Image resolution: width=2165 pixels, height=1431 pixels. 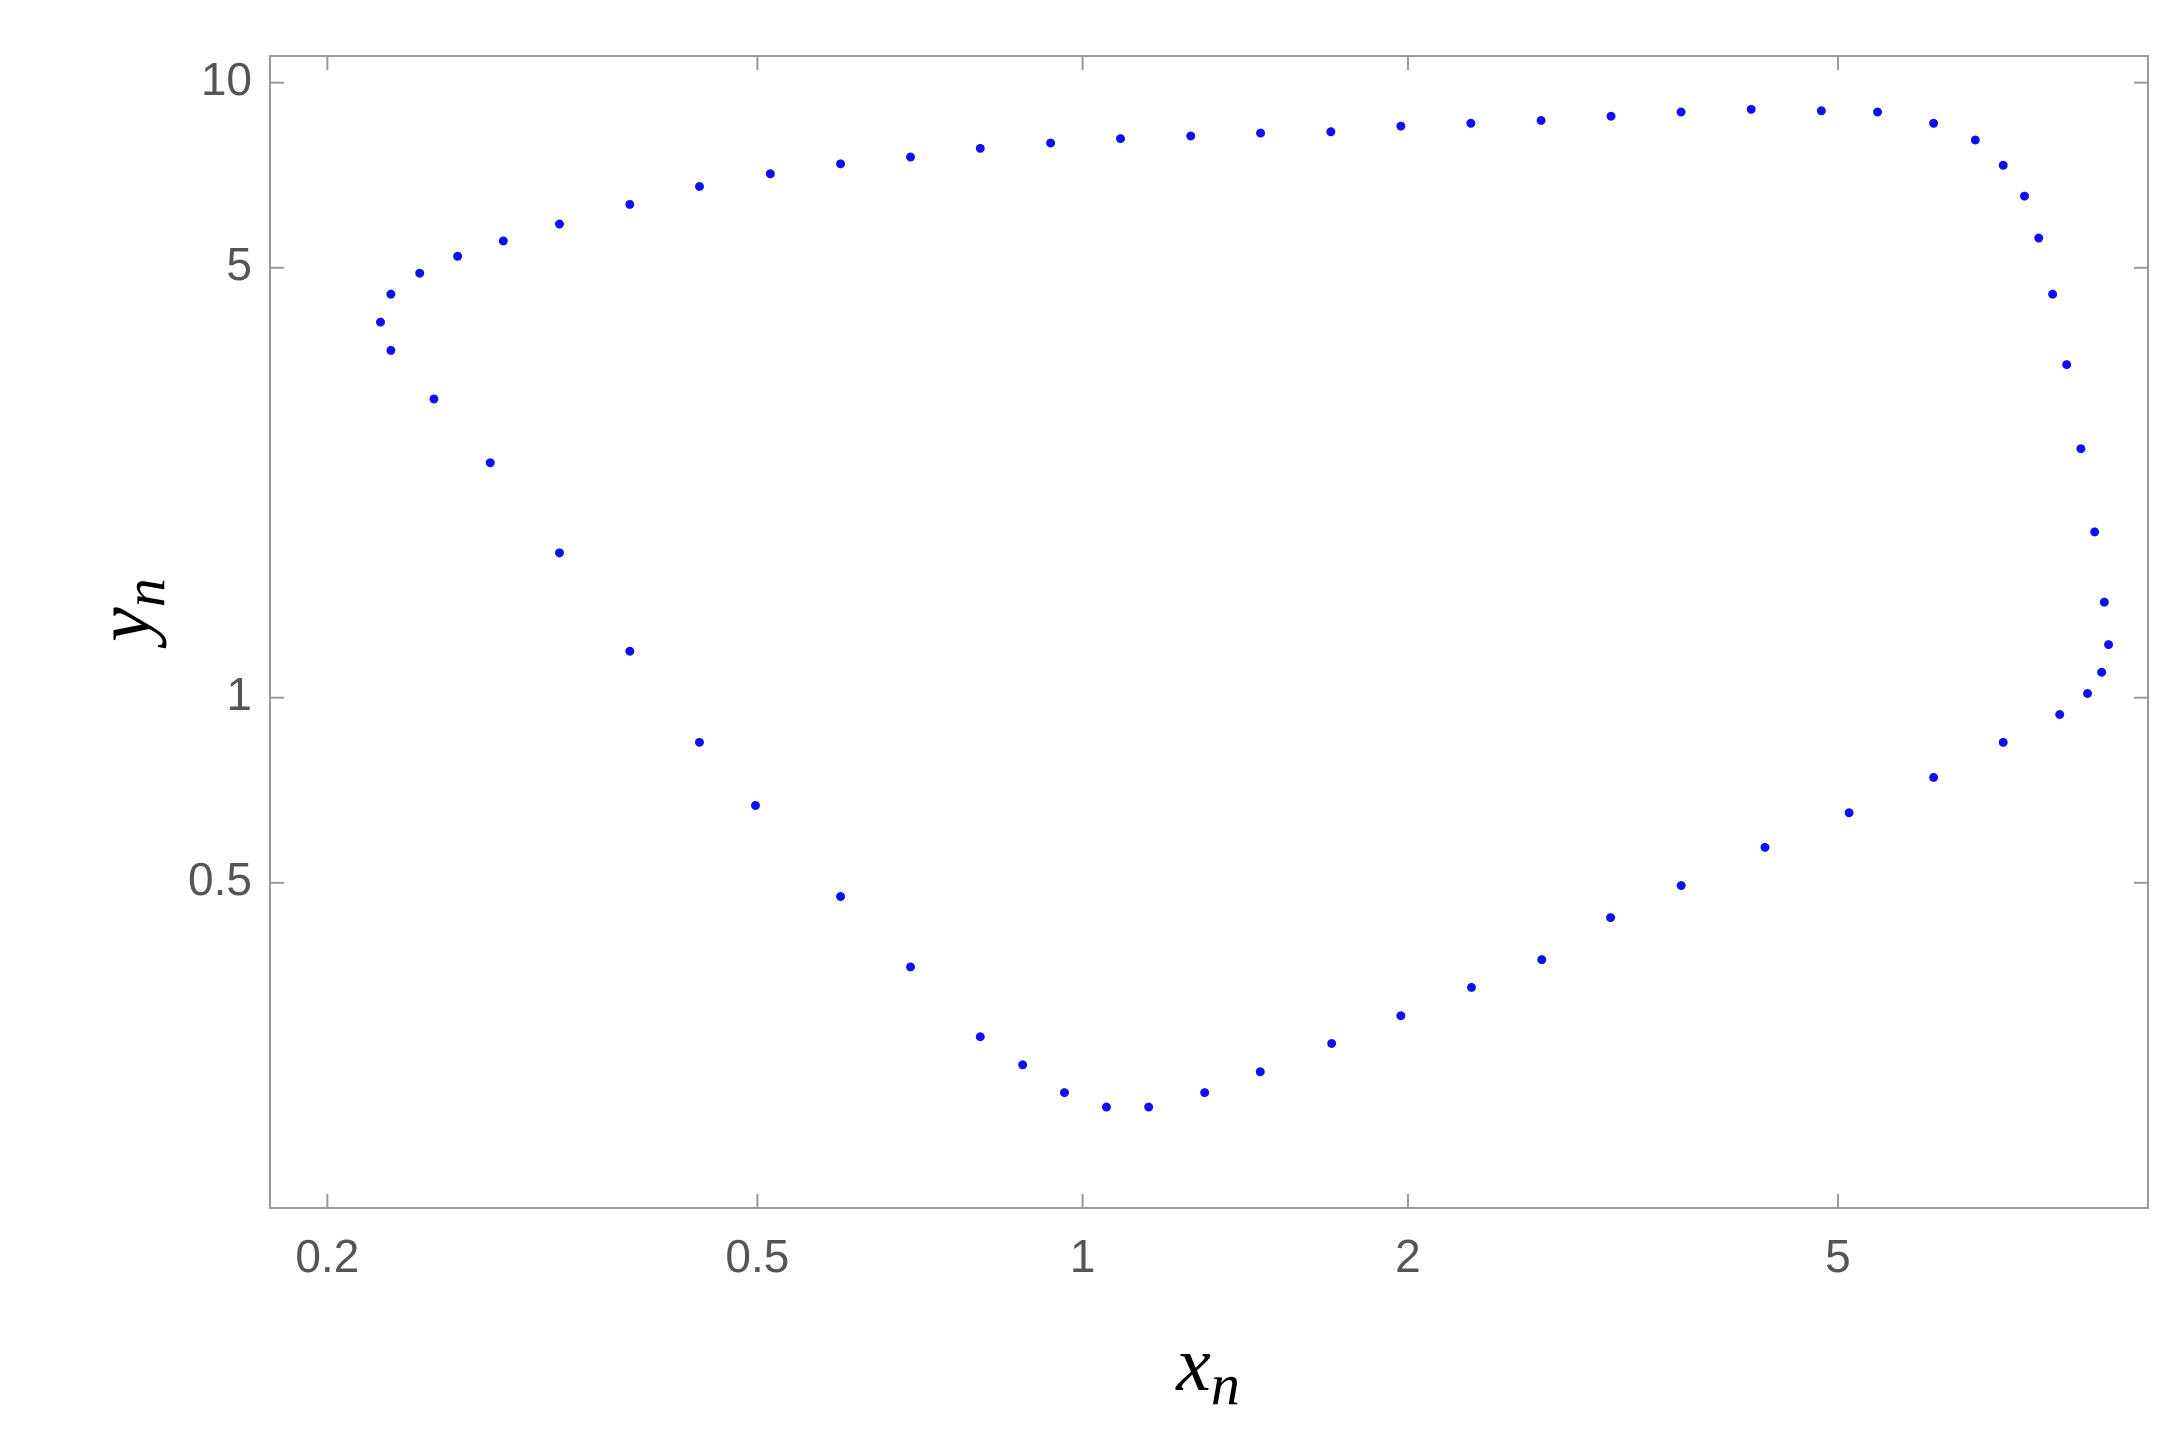 I want to click on x-axis-title-main: x, so click(x=1193, y=1363).